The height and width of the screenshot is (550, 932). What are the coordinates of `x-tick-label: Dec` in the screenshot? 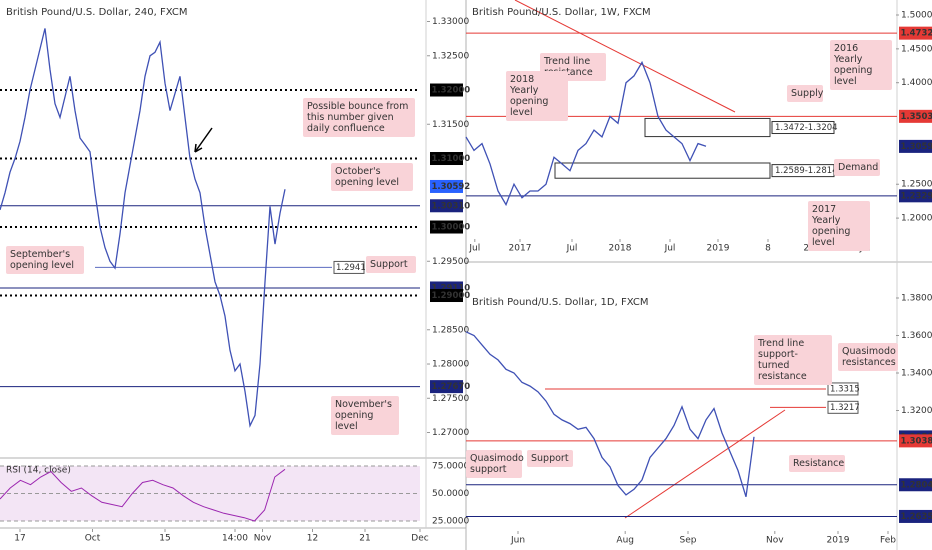 It's located at (419, 539).